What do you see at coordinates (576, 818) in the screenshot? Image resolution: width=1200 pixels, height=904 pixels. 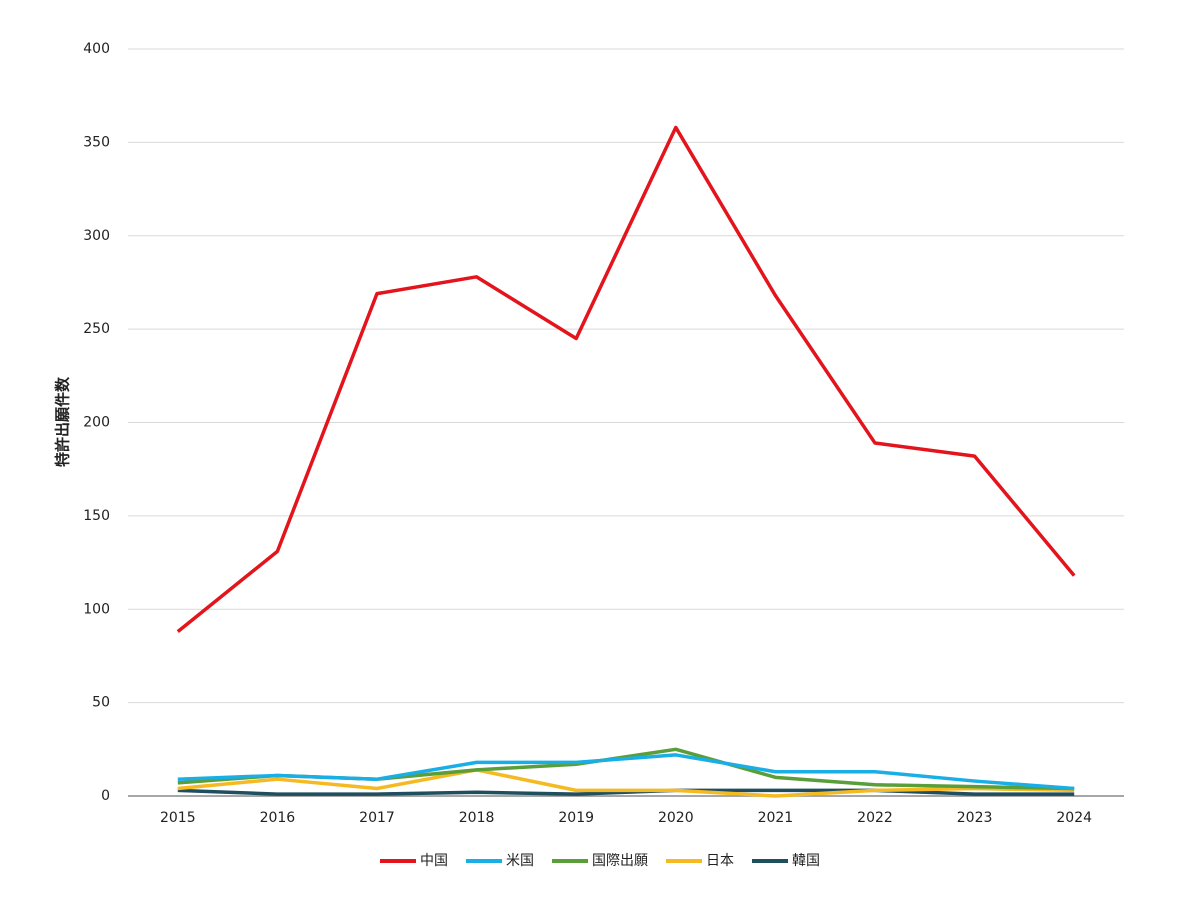 I see `x-tick-label: 2019` at bounding box center [576, 818].